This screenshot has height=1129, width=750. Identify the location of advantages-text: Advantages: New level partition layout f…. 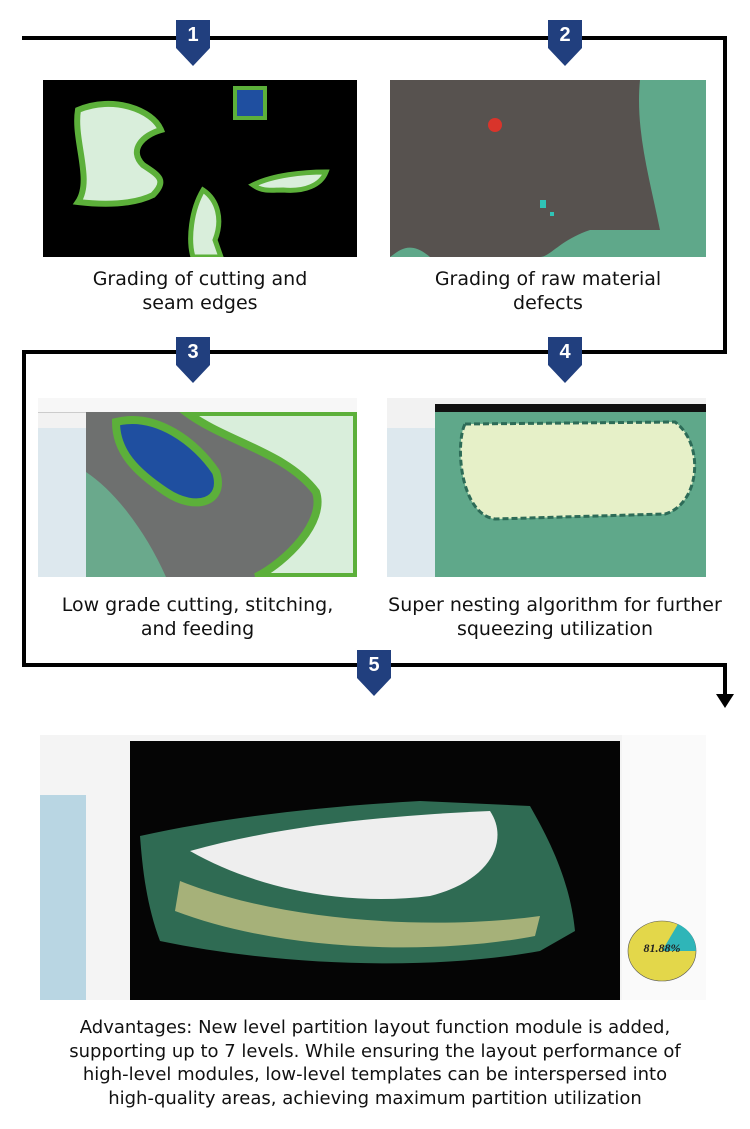
(375, 1063).